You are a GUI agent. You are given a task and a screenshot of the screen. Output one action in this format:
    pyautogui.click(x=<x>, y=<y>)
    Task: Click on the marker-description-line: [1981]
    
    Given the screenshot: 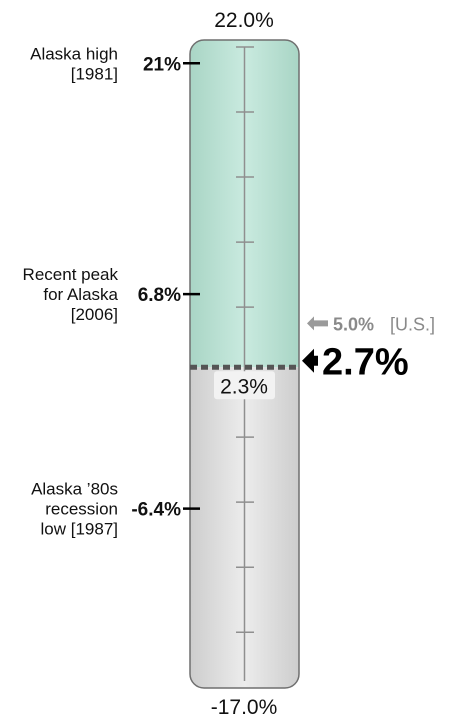 What is the action you would take?
    pyautogui.click(x=94, y=73)
    